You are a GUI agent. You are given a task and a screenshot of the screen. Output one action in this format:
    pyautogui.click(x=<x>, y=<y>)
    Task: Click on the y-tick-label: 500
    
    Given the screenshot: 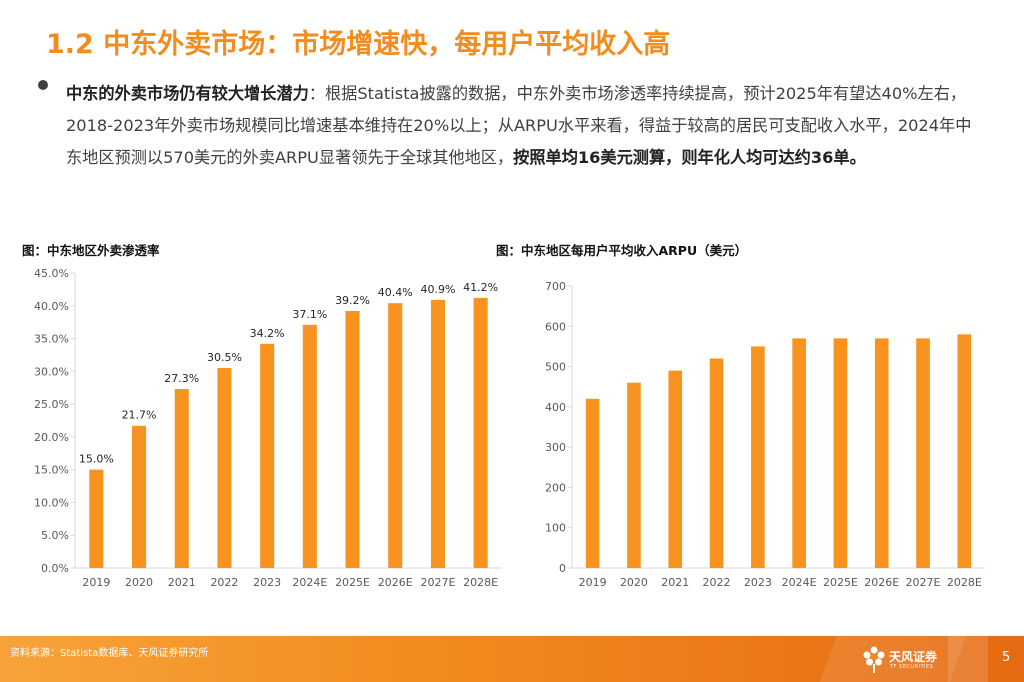 What is the action you would take?
    pyautogui.click(x=555, y=367)
    